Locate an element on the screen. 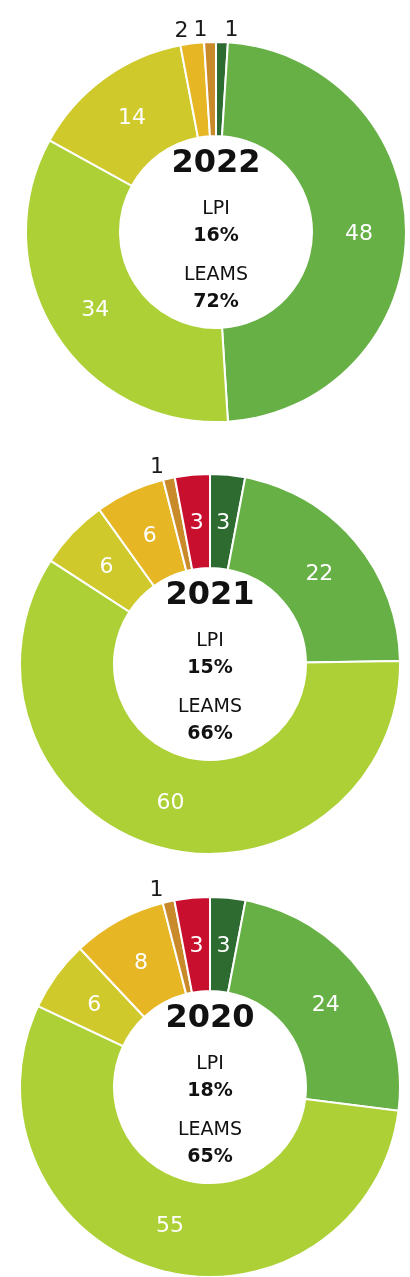  text: 66% is located at coordinates (210, 732).